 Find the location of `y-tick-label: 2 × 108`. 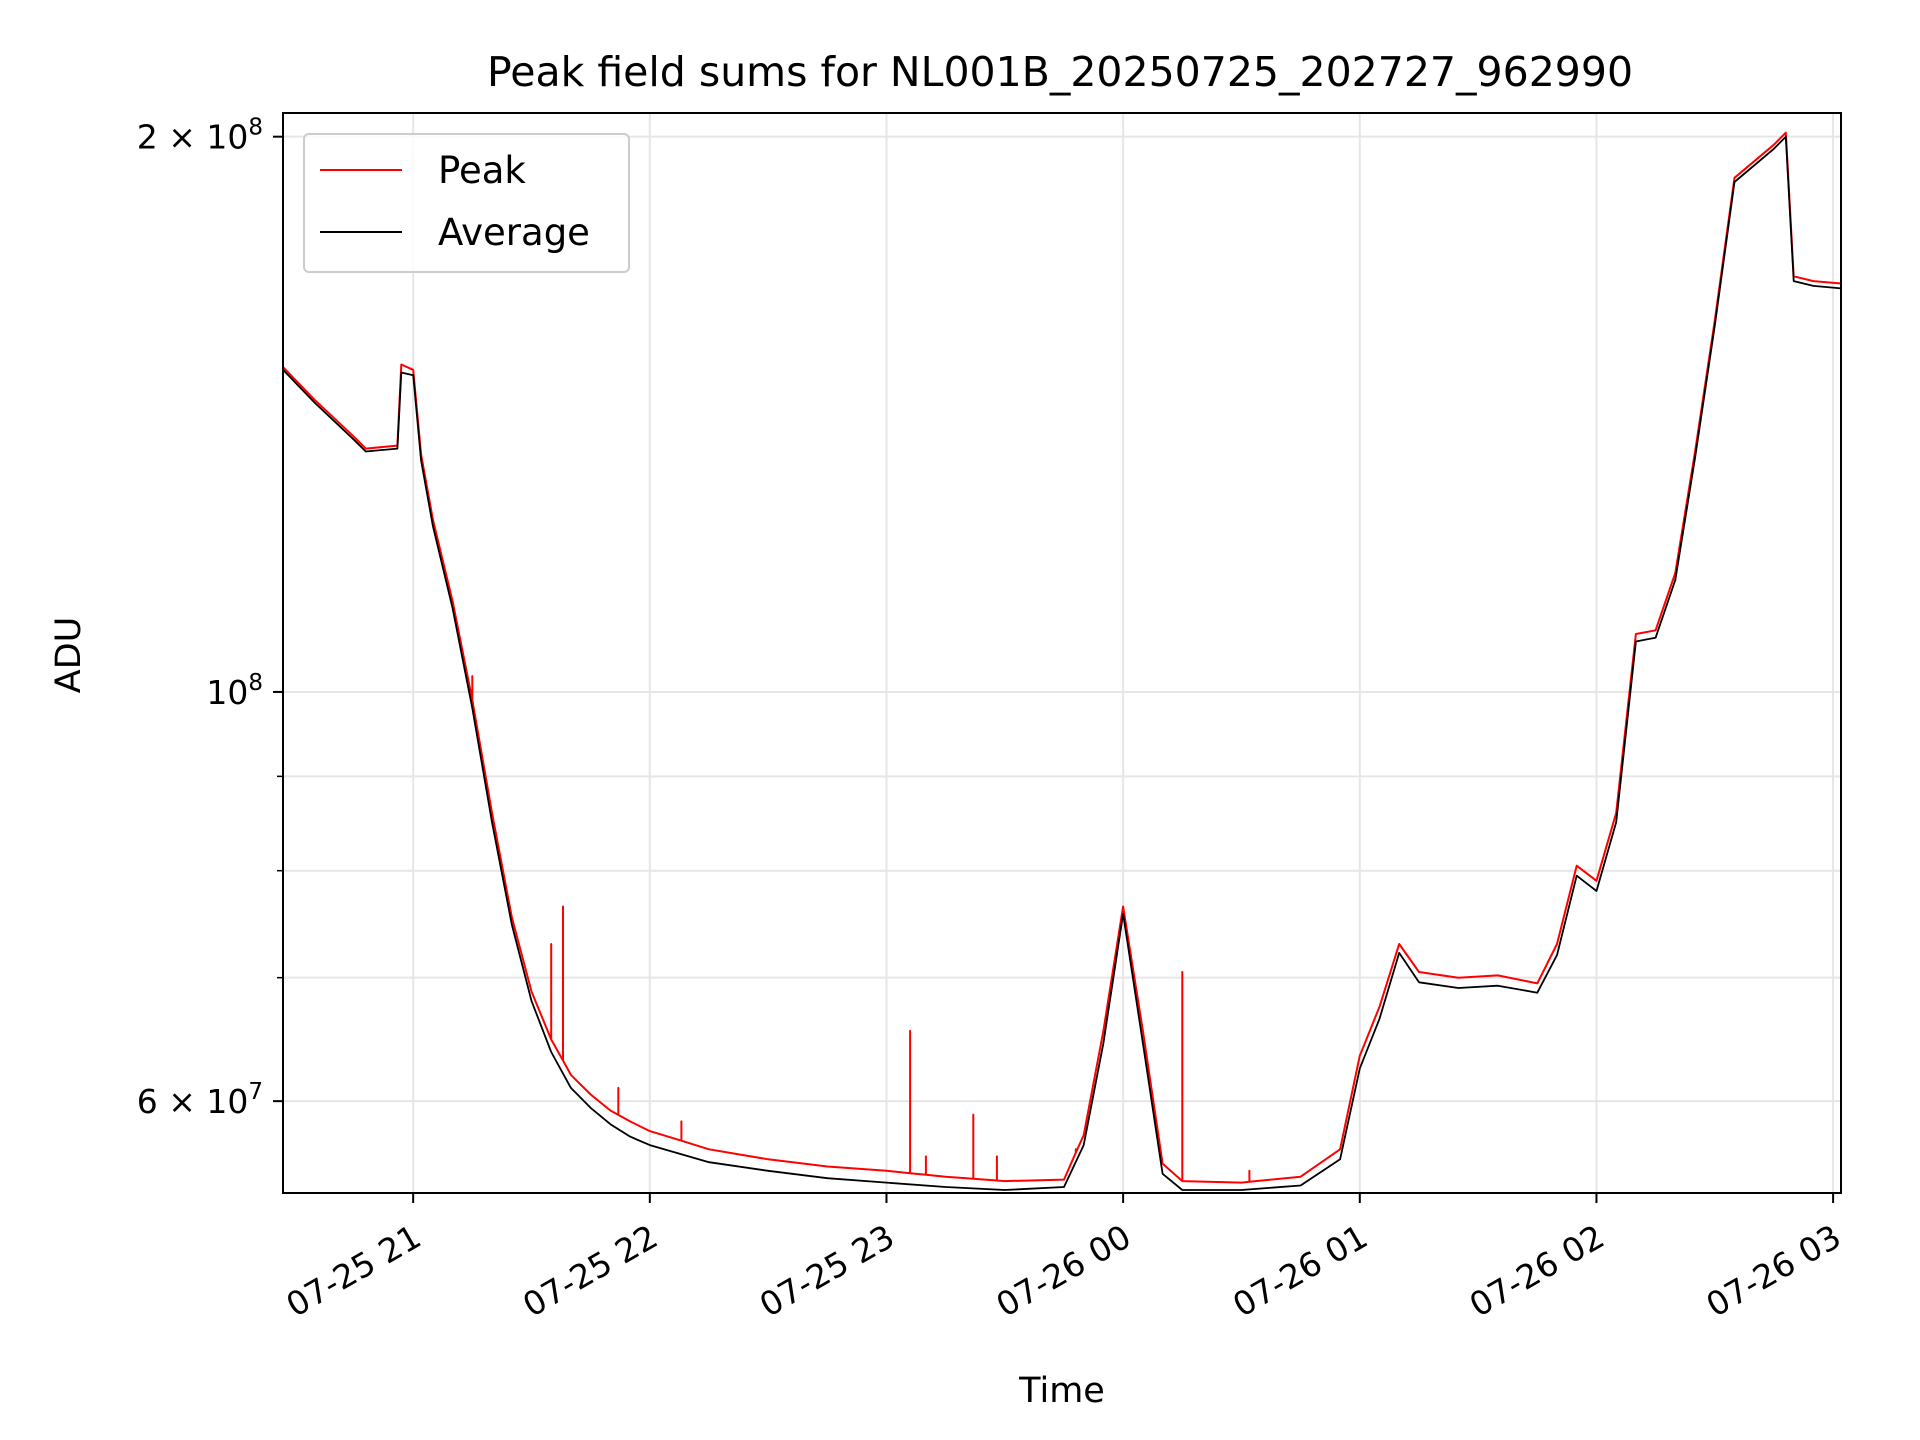

y-tick-label: 2 × 108 is located at coordinates (200, 136).